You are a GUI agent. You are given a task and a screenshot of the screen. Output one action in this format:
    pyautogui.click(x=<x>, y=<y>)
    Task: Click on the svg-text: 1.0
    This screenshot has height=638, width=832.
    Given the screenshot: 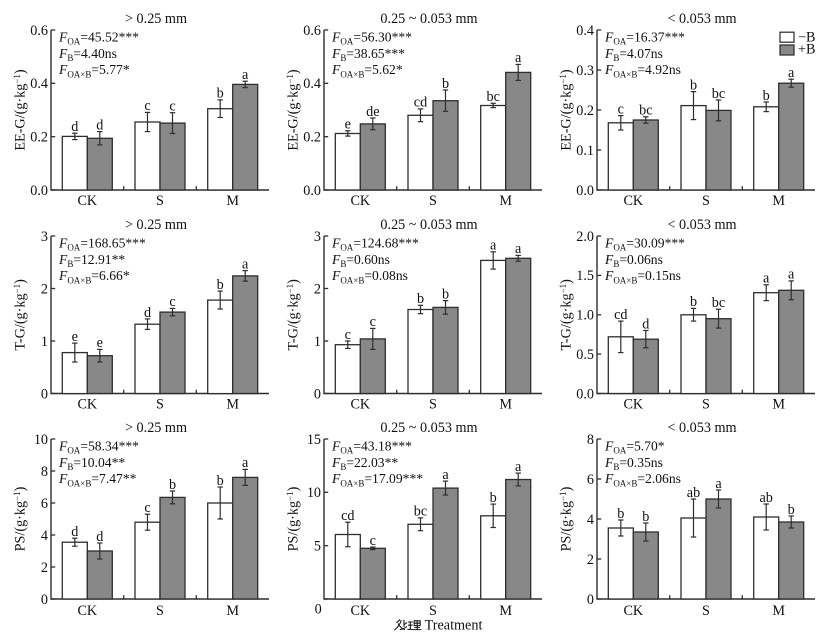 What is the action you would take?
    pyautogui.click(x=585, y=316)
    